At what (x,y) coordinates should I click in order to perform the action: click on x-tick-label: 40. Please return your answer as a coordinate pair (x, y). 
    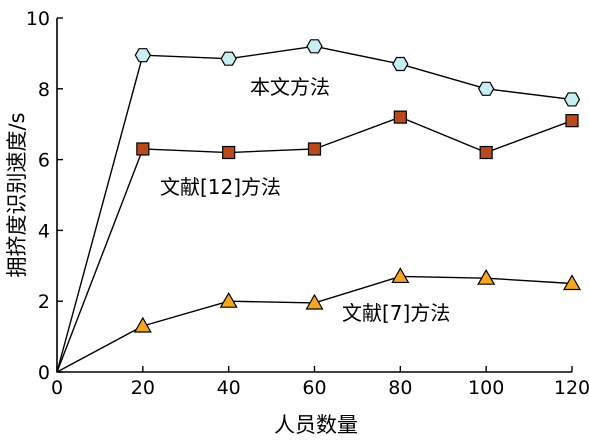
    Looking at the image, I should click on (229, 388).